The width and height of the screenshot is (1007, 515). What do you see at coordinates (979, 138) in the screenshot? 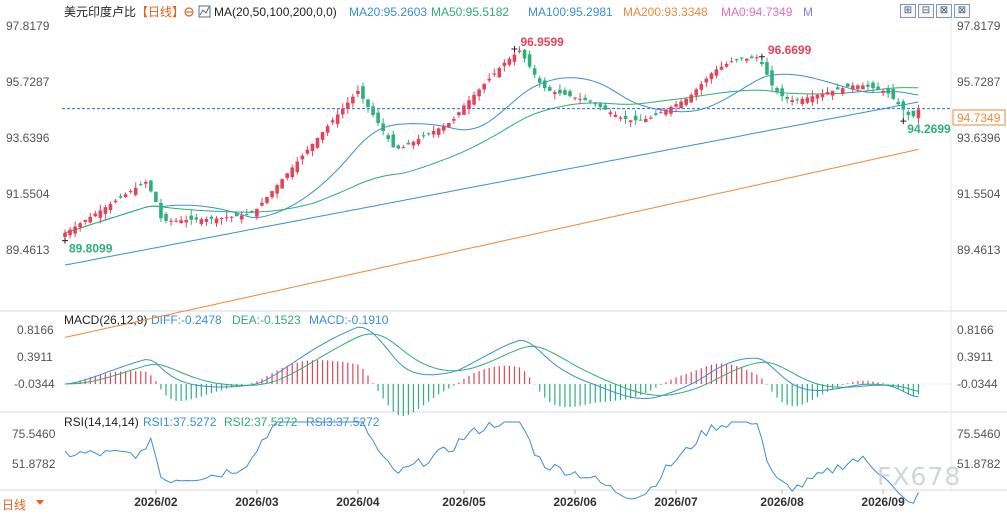
I see `y-tick-label: 93.6396` at bounding box center [979, 138].